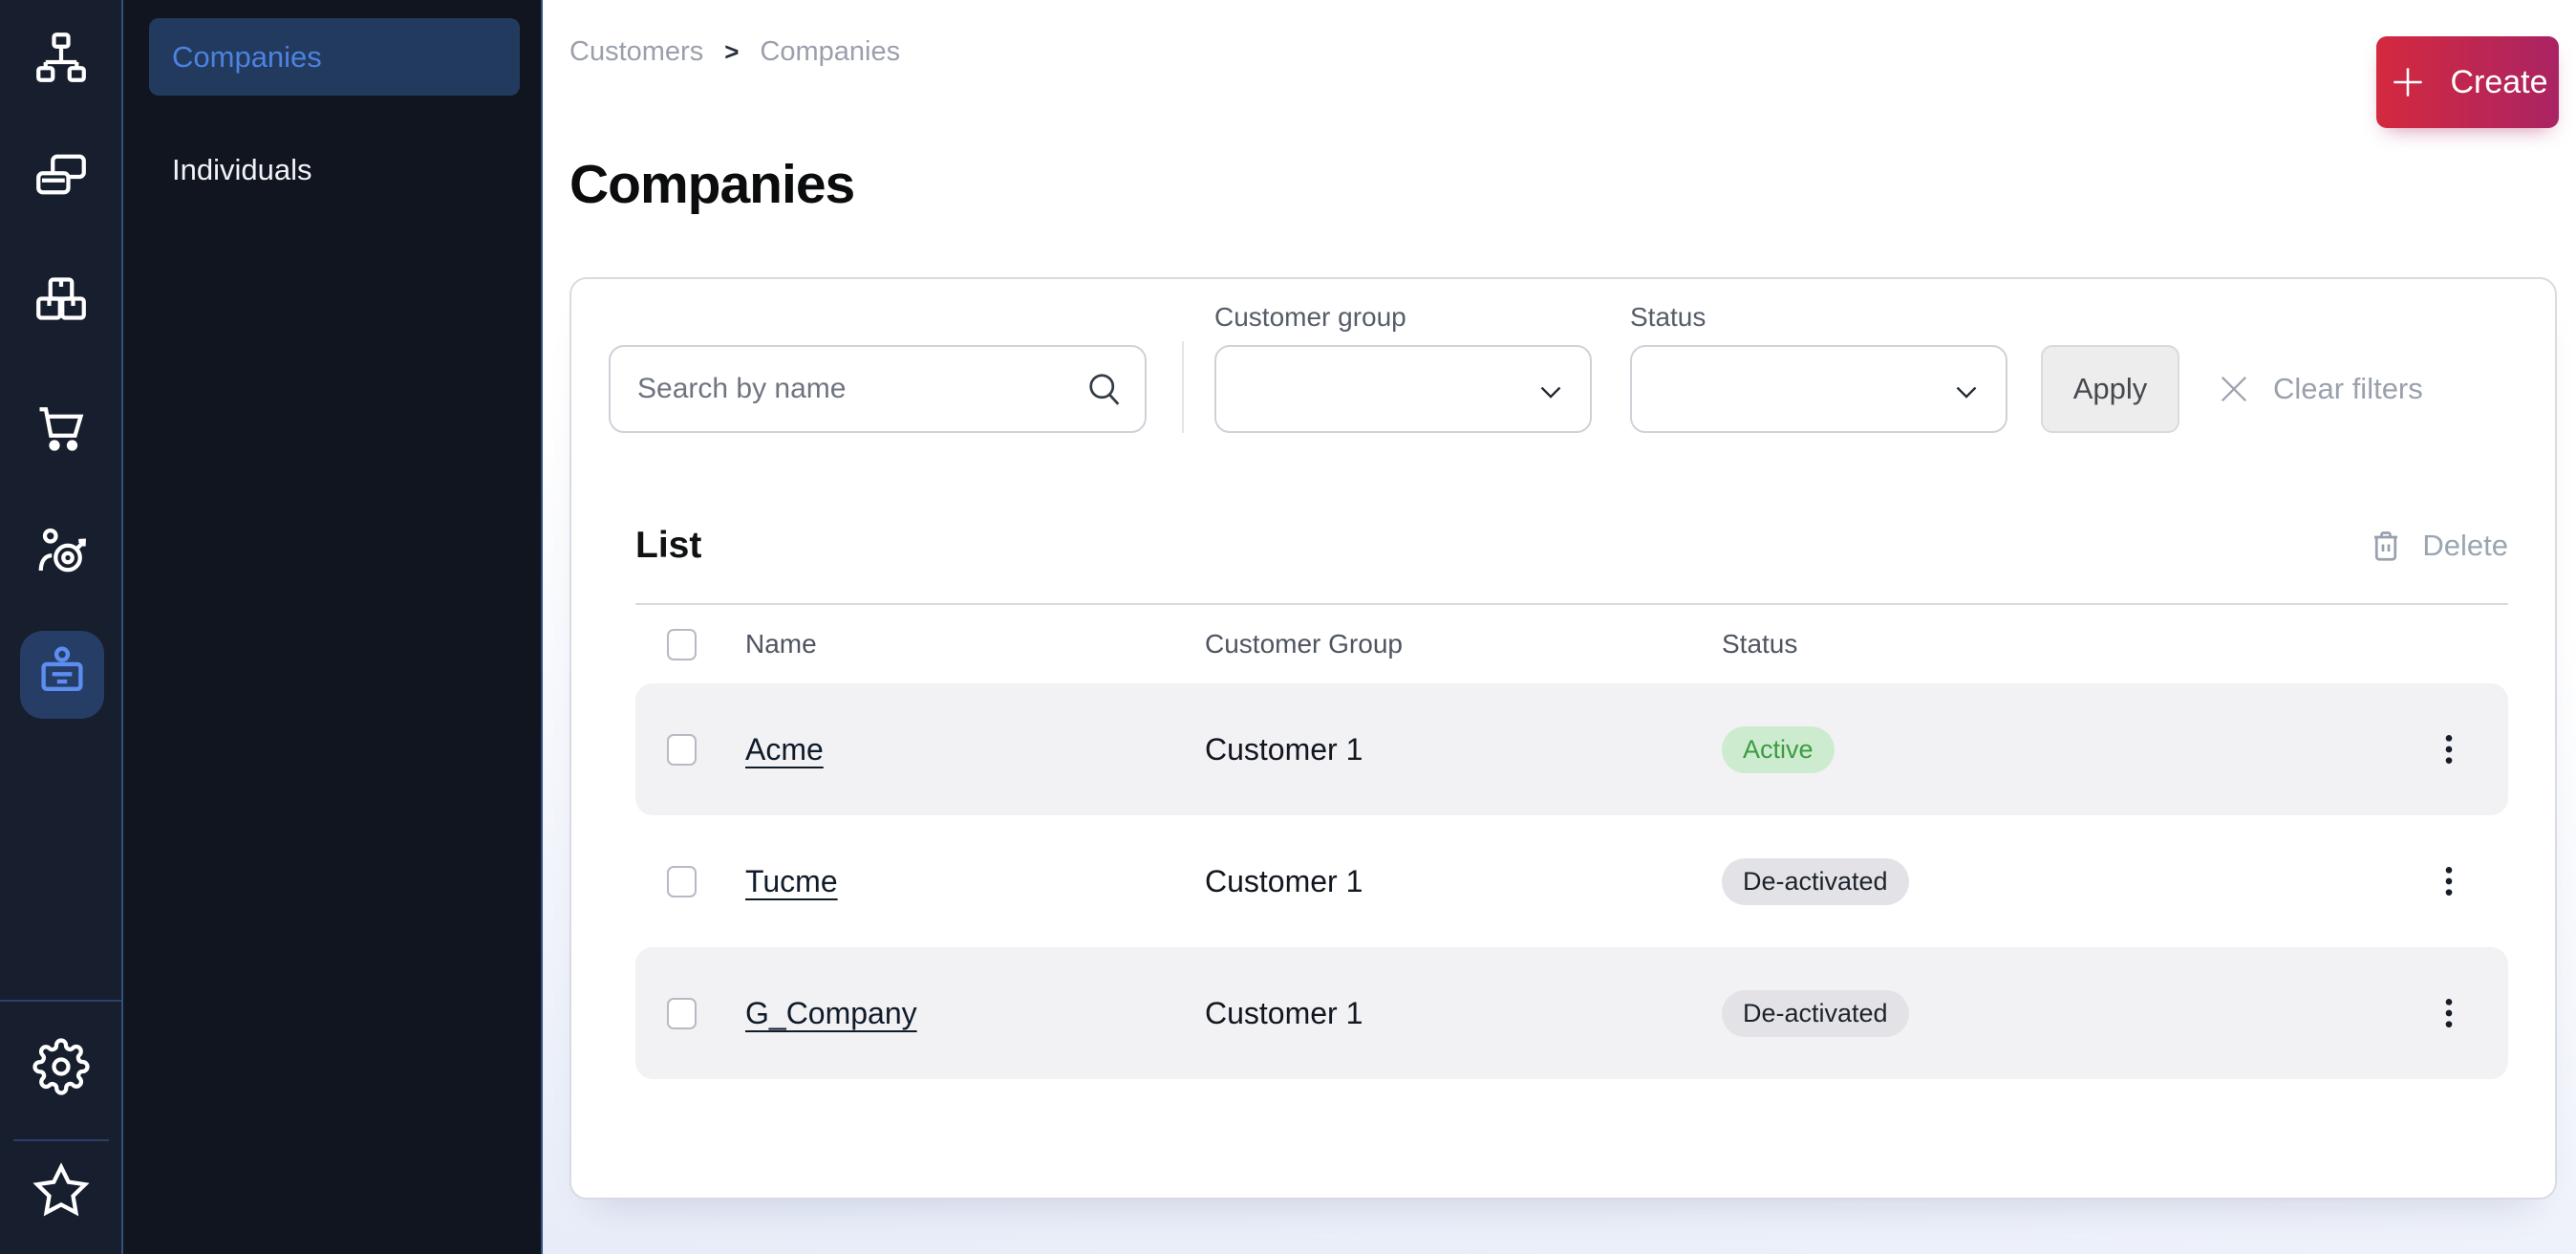  What do you see at coordinates (1571, 644) in the screenshot?
I see `table-header-row: Name Customer Group Status` at bounding box center [1571, 644].